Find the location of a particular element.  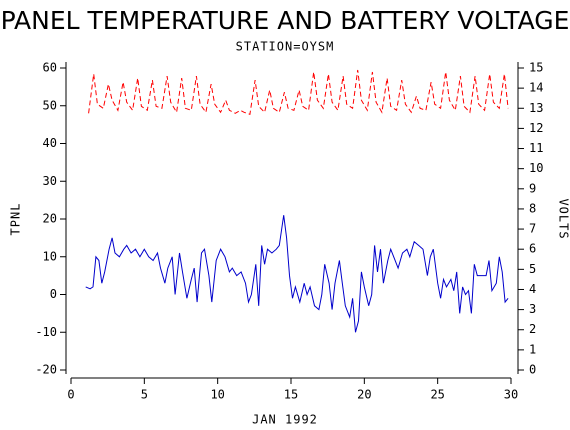

y2-tick-label: 12 is located at coordinates (536, 128).